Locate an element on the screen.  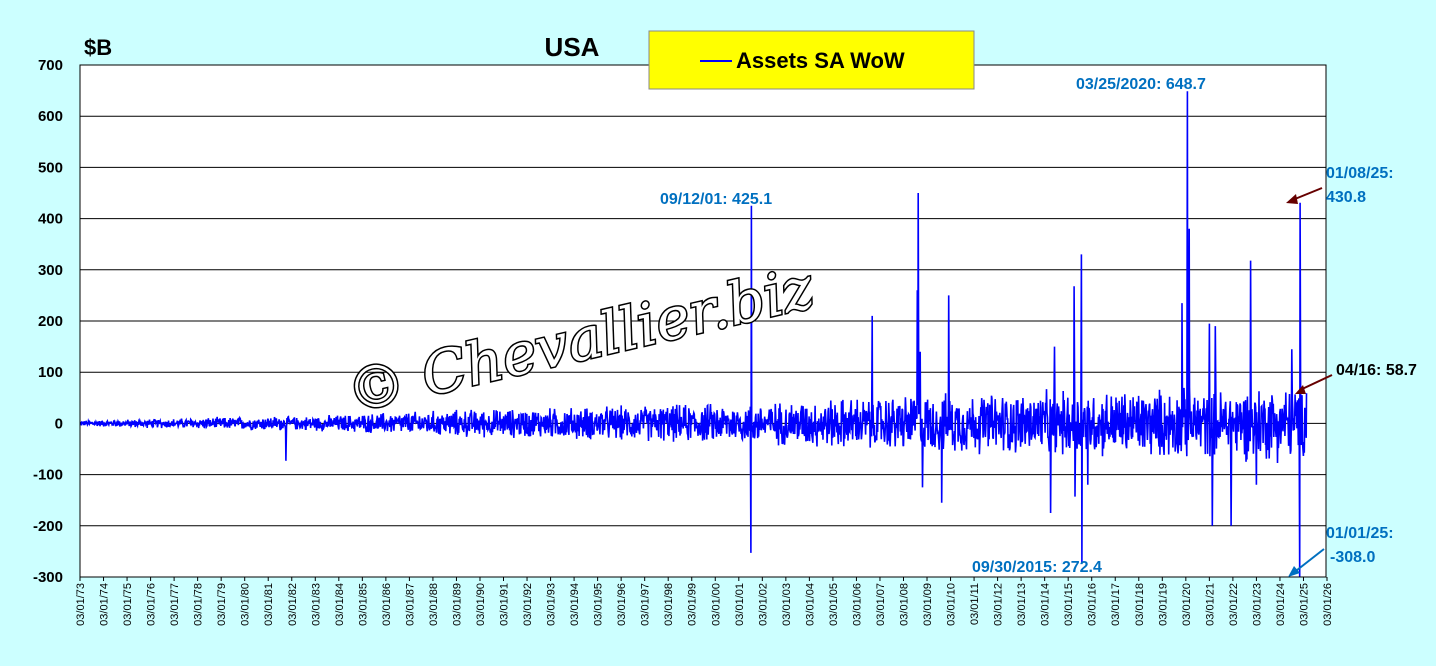
x-tick-label: 03/01/90 is located at coordinates (481, 604).